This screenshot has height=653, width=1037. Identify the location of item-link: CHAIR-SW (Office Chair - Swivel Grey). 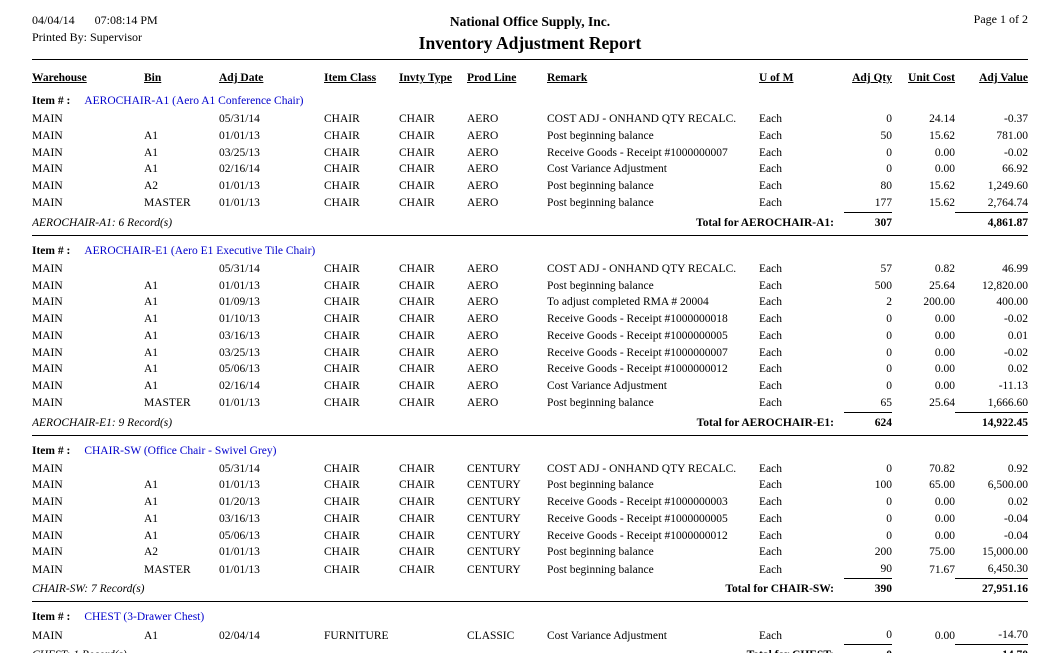
(180, 450).